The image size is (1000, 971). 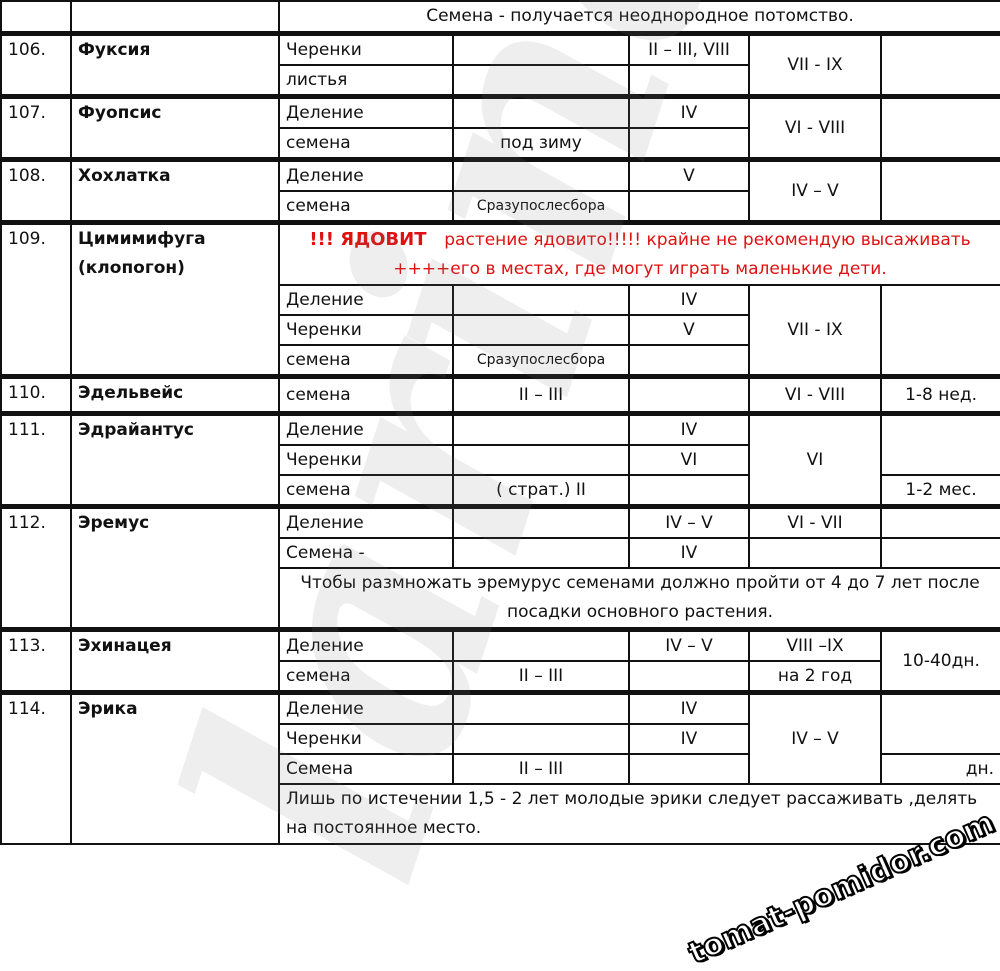 What do you see at coordinates (175, 299) in the screenshot?
I see `plant-name: Цимимифуга (клопогон)` at bounding box center [175, 299].